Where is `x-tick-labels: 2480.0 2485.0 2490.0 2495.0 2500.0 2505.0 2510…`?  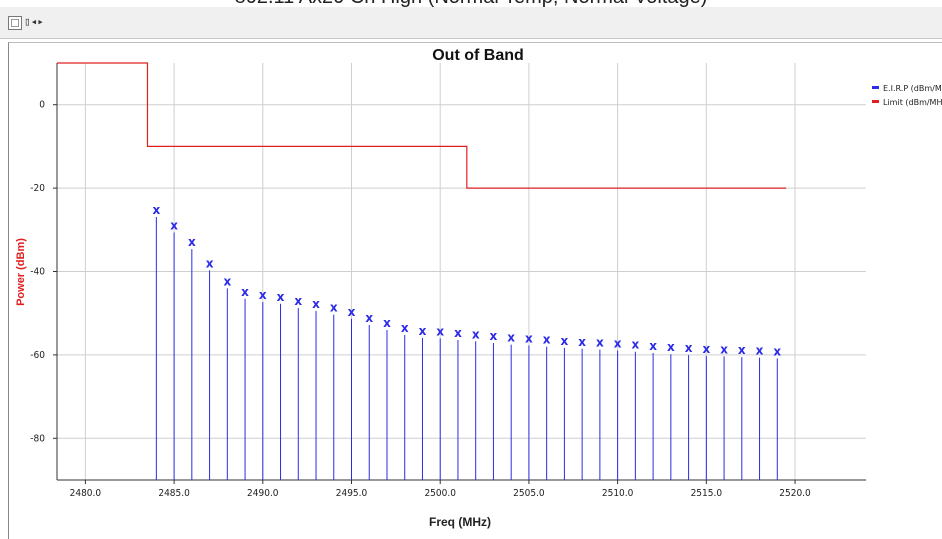
x-tick-labels: 2480.0 2485.0 2490.0 2495.0 2500.0 2505.0 2510… is located at coordinates (440, 489).